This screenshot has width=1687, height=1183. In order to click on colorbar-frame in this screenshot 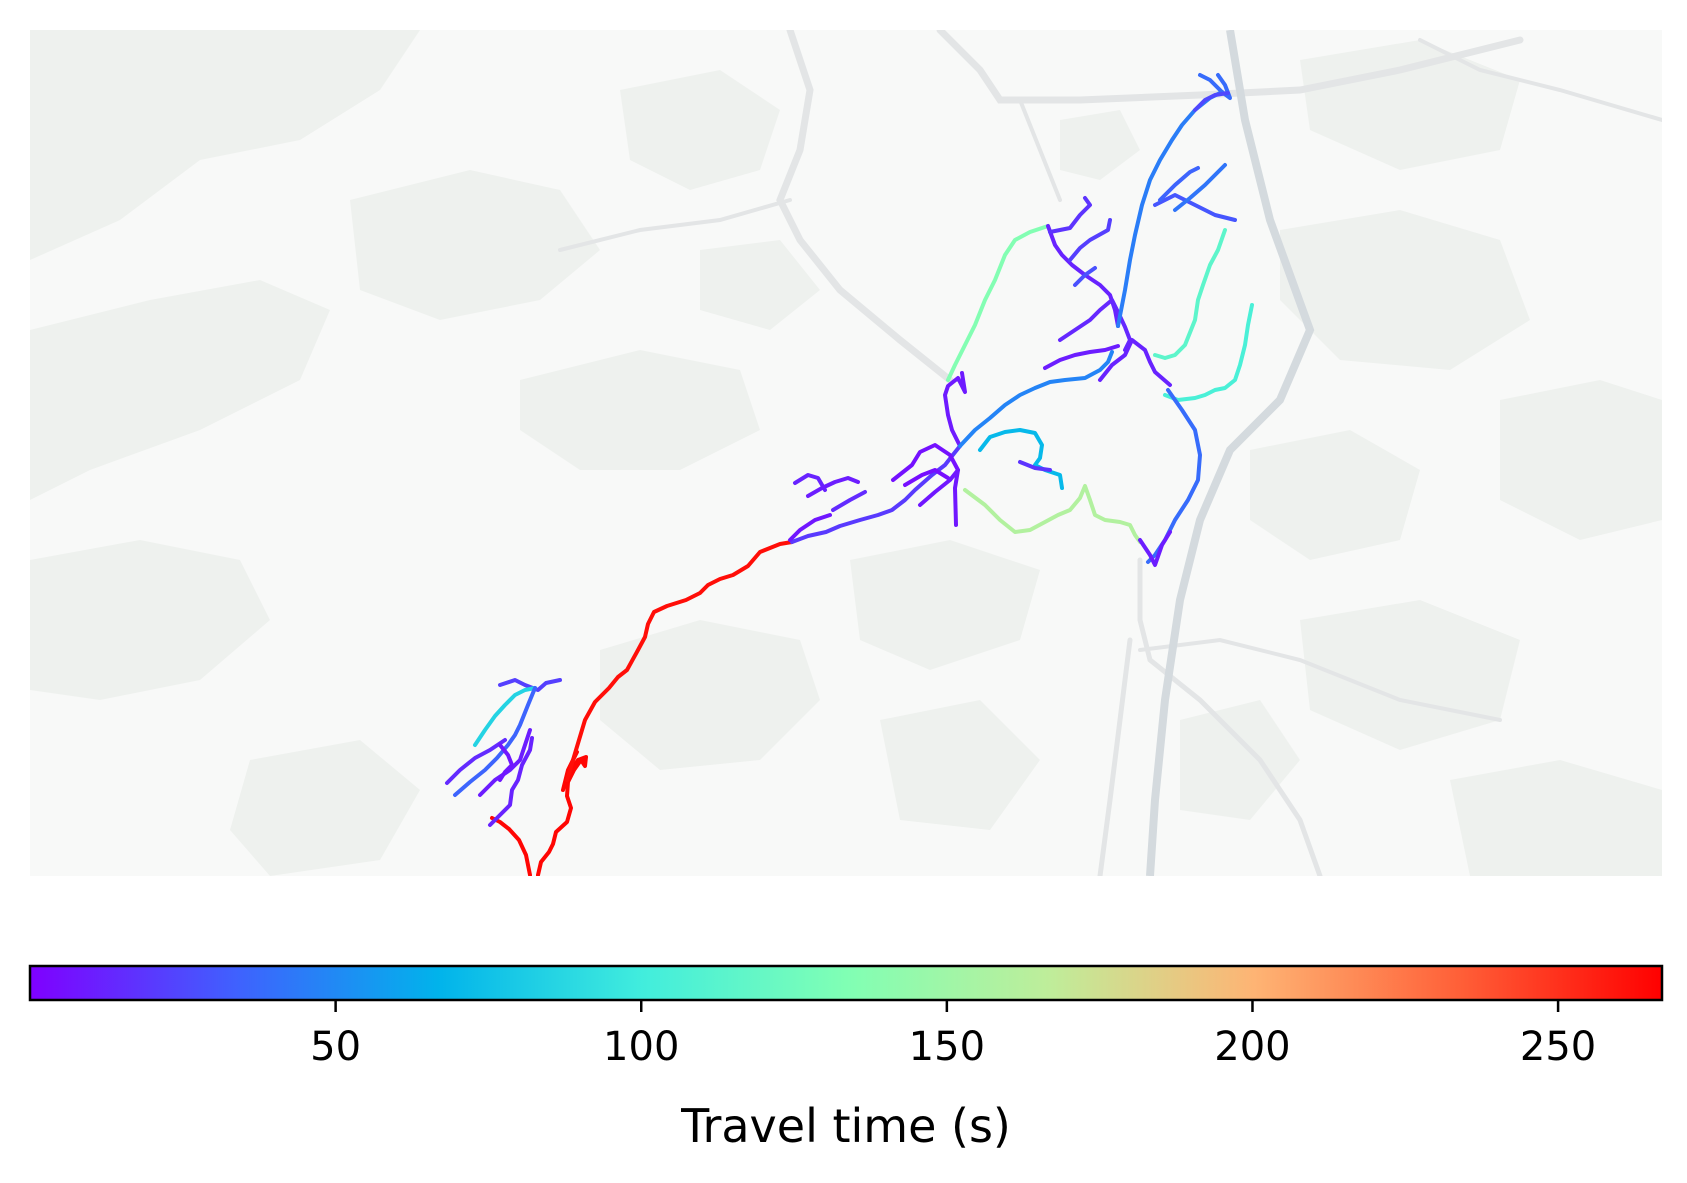, I will do `click(846, 983)`.